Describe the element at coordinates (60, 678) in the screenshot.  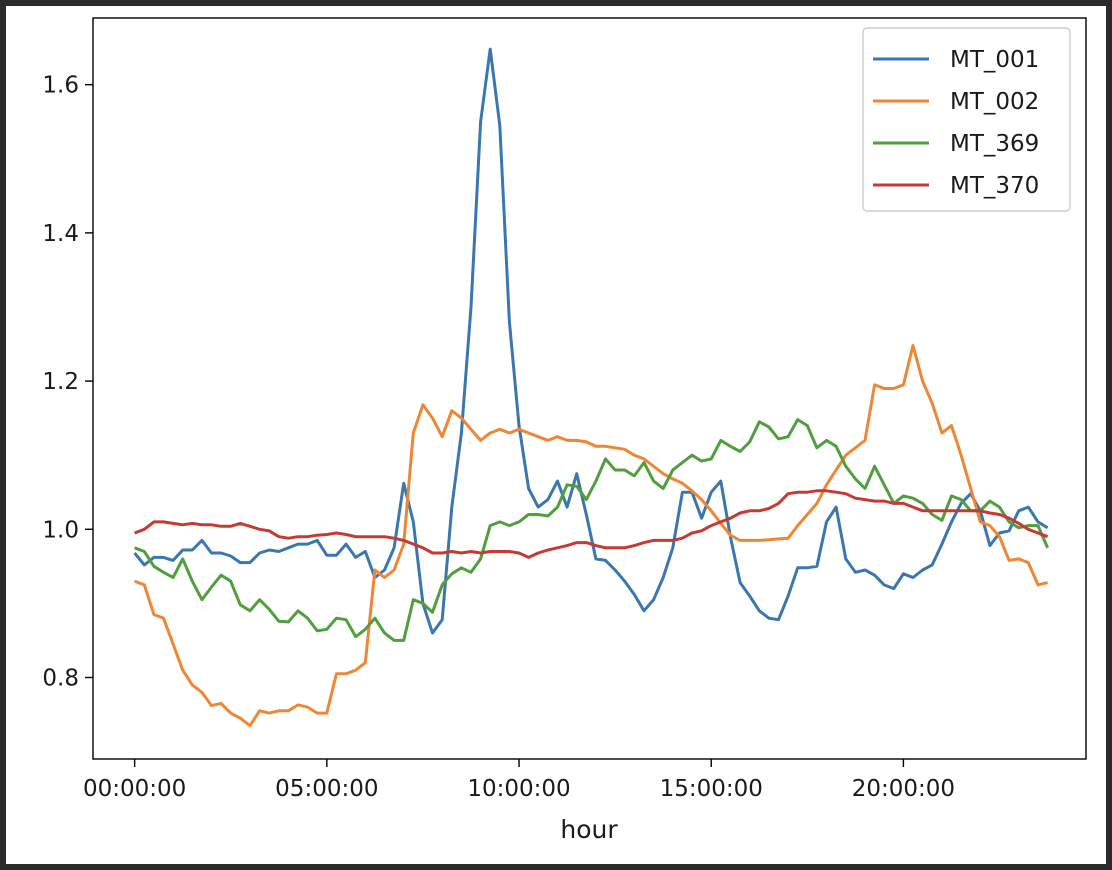
I see `y-tick-label: 0.8` at that location.